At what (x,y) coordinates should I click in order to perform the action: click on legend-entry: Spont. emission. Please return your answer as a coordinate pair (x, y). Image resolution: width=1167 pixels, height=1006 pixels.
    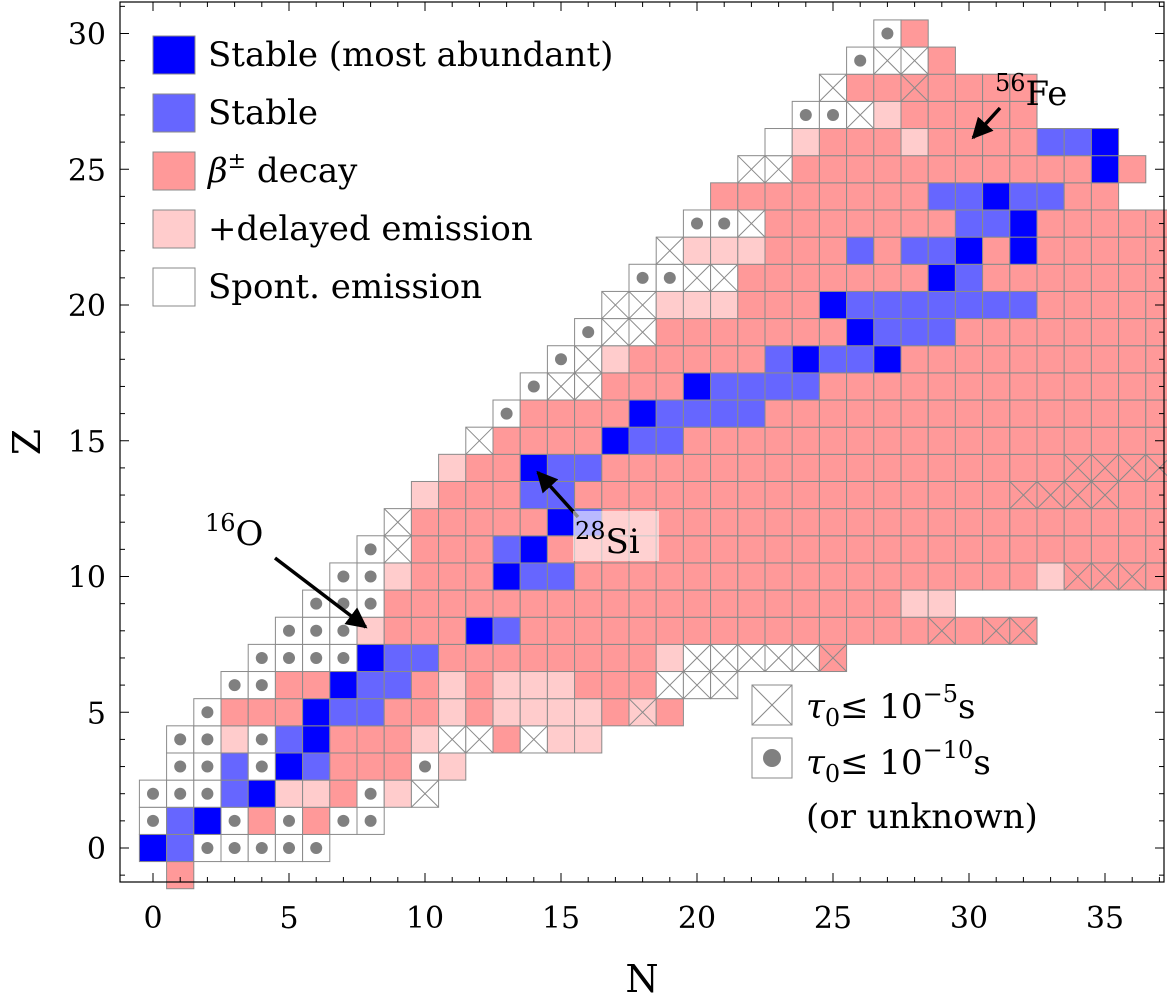
    Looking at the image, I should click on (317, 287).